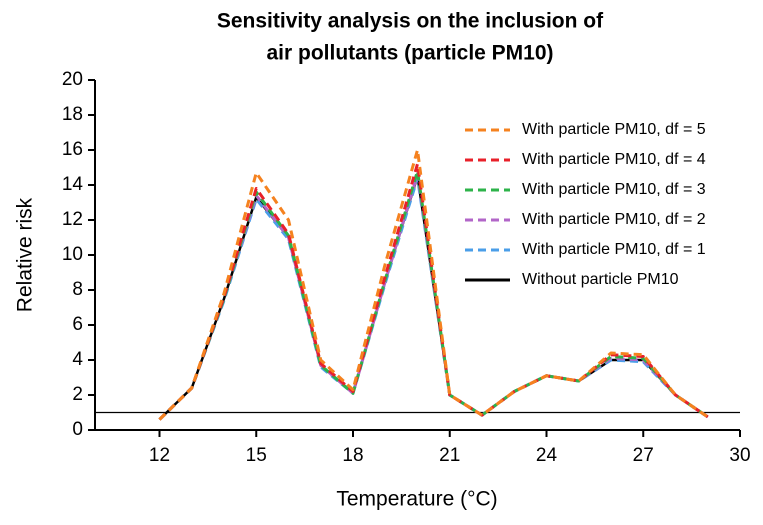 This screenshot has height=525, width=763. Describe the element at coordinates (73, 184) in the screenshot. I see `y-tick-label: 14` at that location.